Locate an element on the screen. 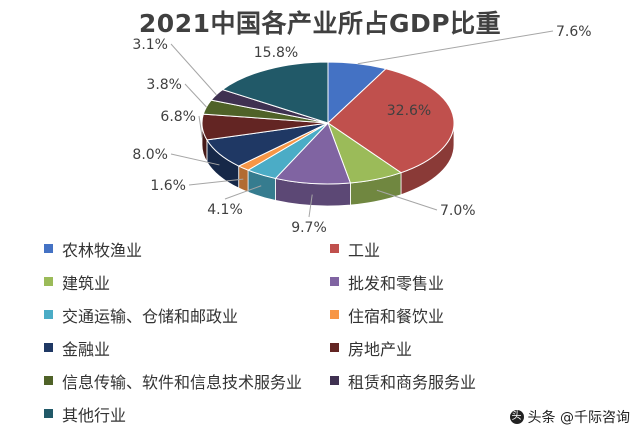 The image size is (640, 435). legend-item-9: 租赁和商务服务业 is located at coordinates (467, 380).